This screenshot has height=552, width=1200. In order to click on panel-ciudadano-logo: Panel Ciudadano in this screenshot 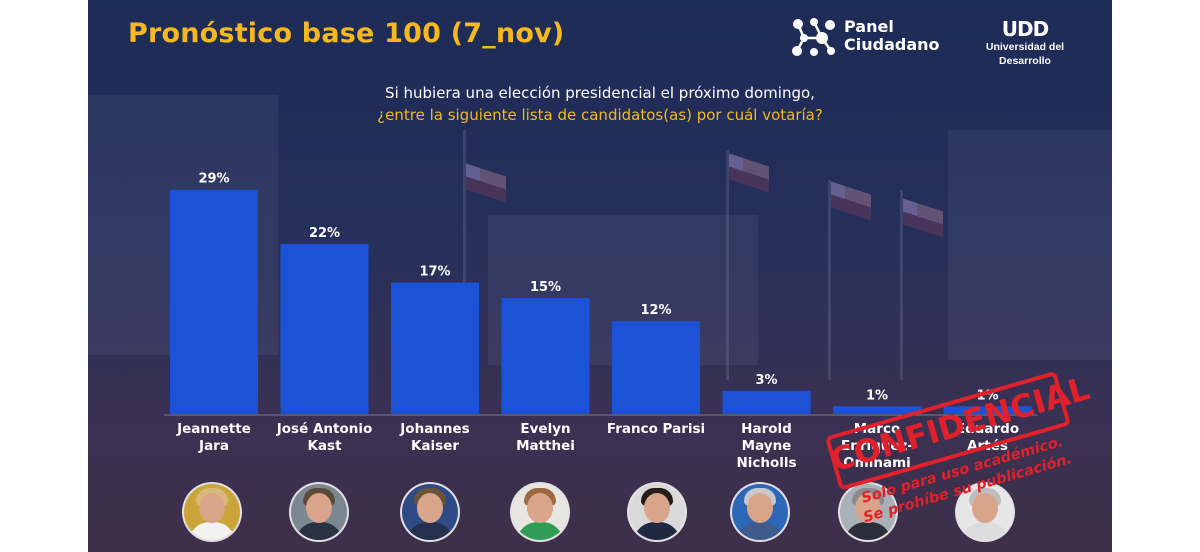, I will do `click(875, 37)`.